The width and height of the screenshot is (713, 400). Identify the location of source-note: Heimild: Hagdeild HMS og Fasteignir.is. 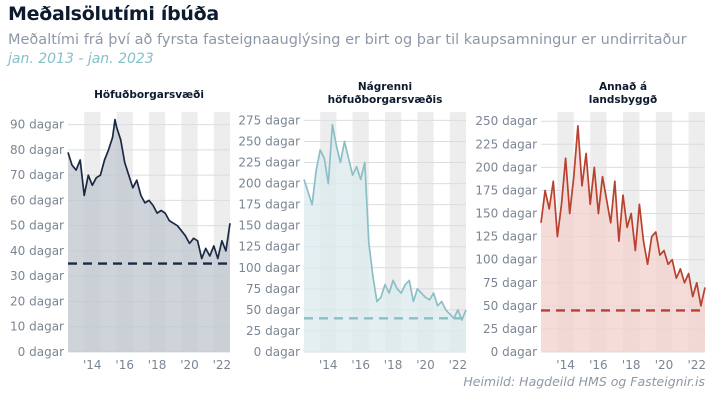
(584, 381).